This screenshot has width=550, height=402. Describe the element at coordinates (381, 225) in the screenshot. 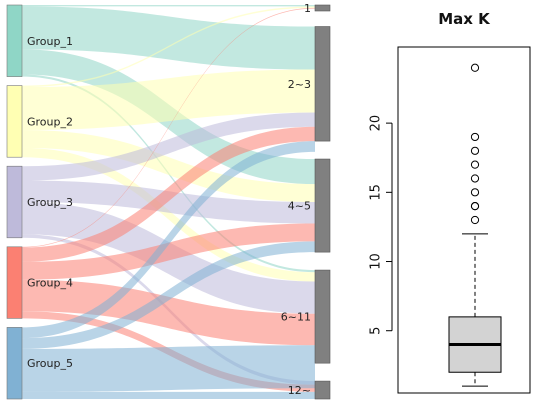

I see `y-axis: 5 10 15 20` at that location.